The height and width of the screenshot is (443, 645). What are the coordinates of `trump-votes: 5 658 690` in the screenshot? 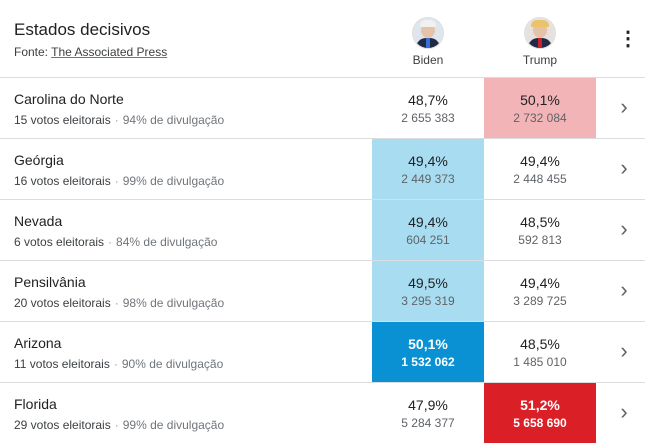 It's located at (540, 423).